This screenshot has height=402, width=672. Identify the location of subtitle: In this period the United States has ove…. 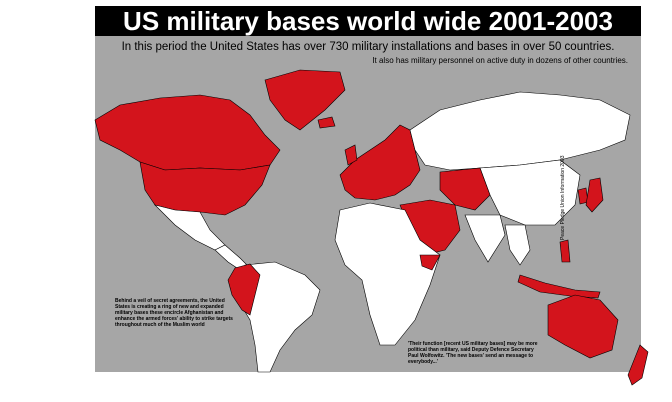
(368, 47).